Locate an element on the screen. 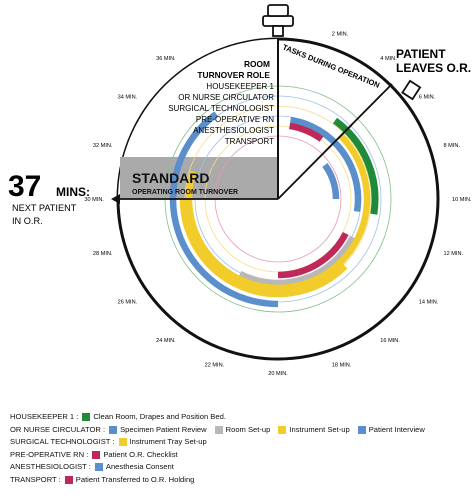  legend-item: Anesthesia Consent is located at coordinates (132, 467).